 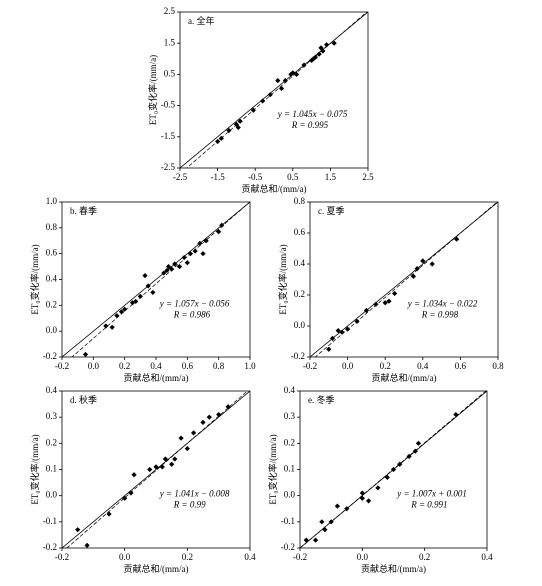 What do you see at coordinates (300, 201) in the screenshot?
I see `y-tick-label: 0.8` at bounding box center [300, 201].